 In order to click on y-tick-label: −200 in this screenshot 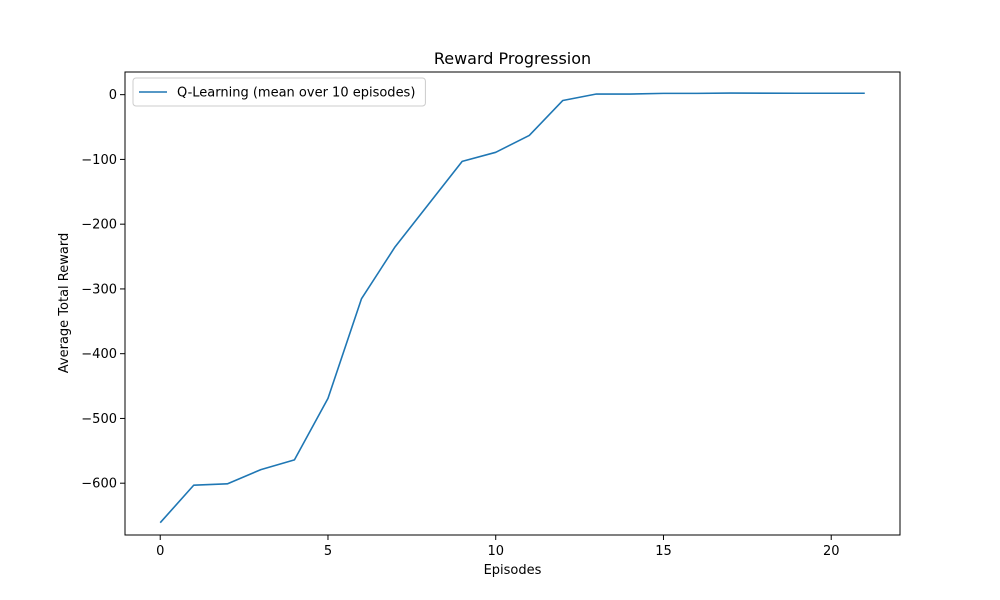, I will do `click(99, 225)`.